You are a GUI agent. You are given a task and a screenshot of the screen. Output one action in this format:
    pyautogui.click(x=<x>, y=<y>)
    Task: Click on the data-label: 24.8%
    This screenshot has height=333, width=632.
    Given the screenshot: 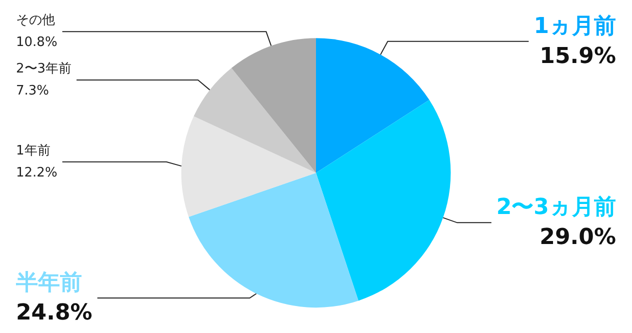 What is the action you would take?
    pyautogui.click(x=54, y=313)
    